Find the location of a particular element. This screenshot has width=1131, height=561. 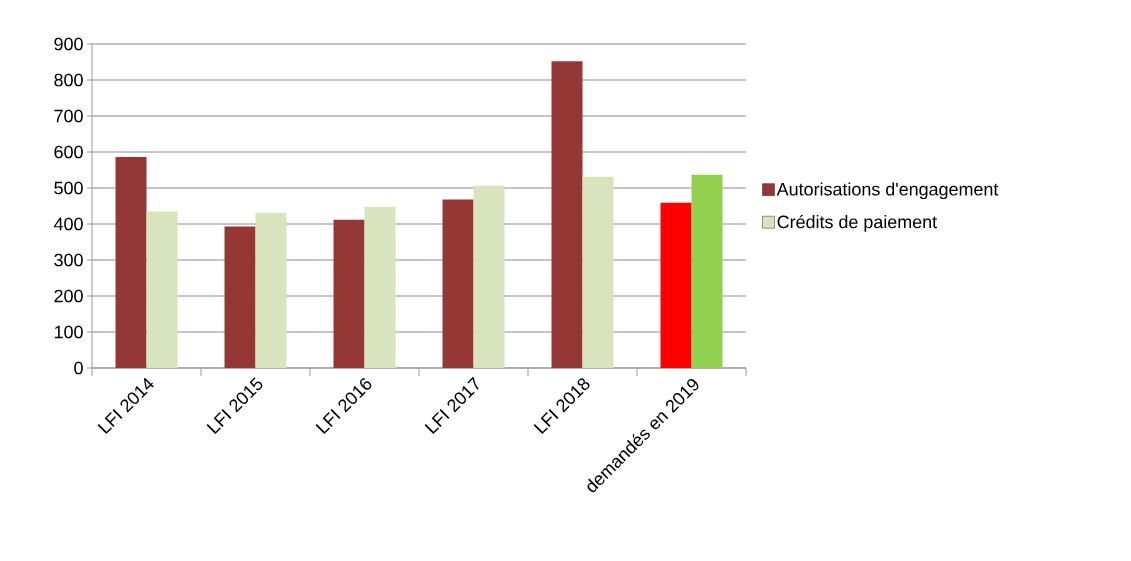

y-tick-label: 200 is located at coordinates (68, 296).